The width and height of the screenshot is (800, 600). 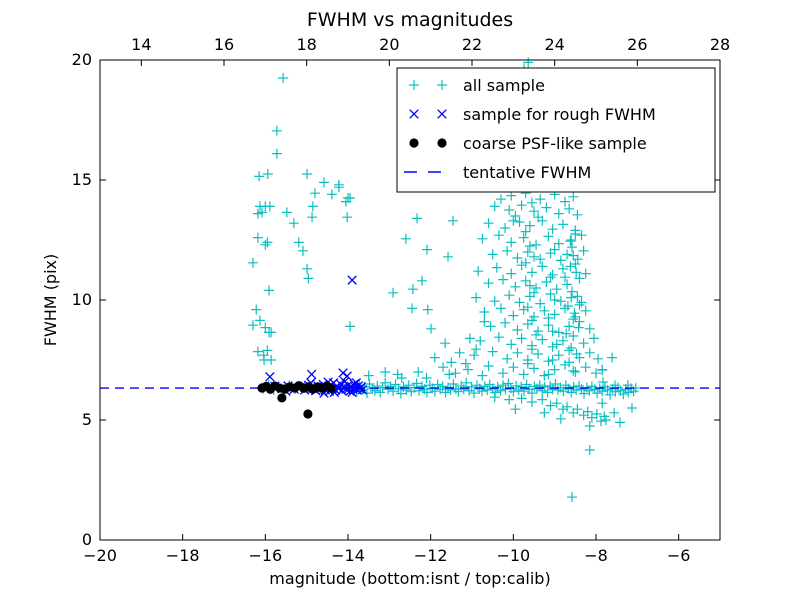 I want to click on y-tick-label: 10, so click(x=82, y=299).